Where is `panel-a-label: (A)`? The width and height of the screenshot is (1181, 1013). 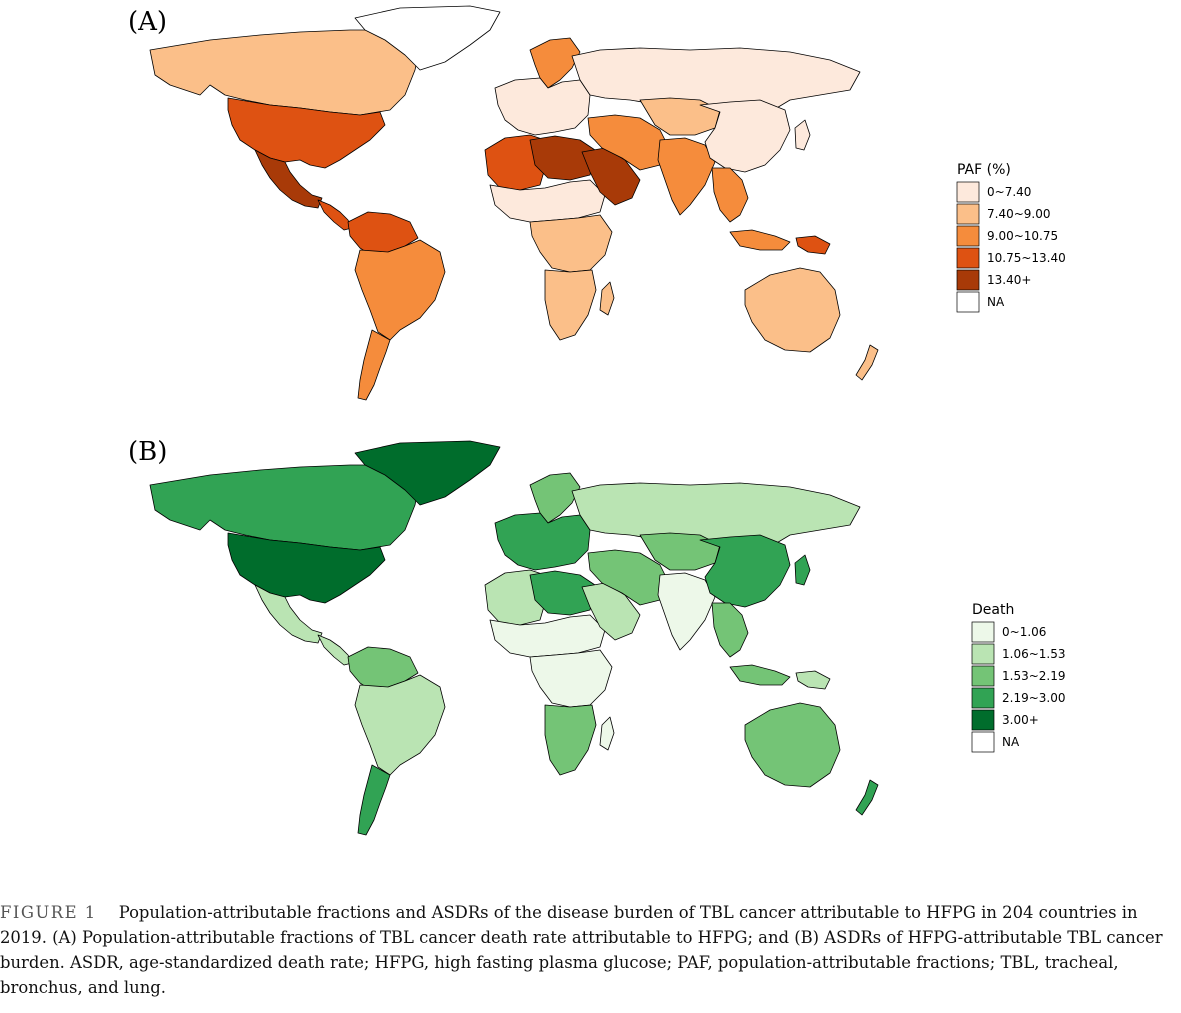 panel-a-label: (A) is located at coordinates (147, 22).